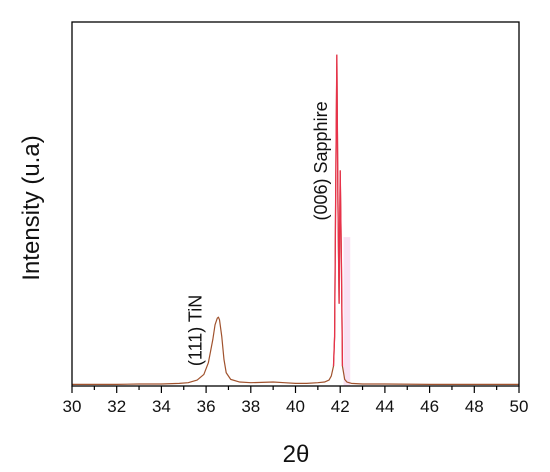 The width and height of the screenshot is (550, 472). Describe the element at coordinates (72, 406) in the screenshot. I see `x-tick-label: 30` at that location.